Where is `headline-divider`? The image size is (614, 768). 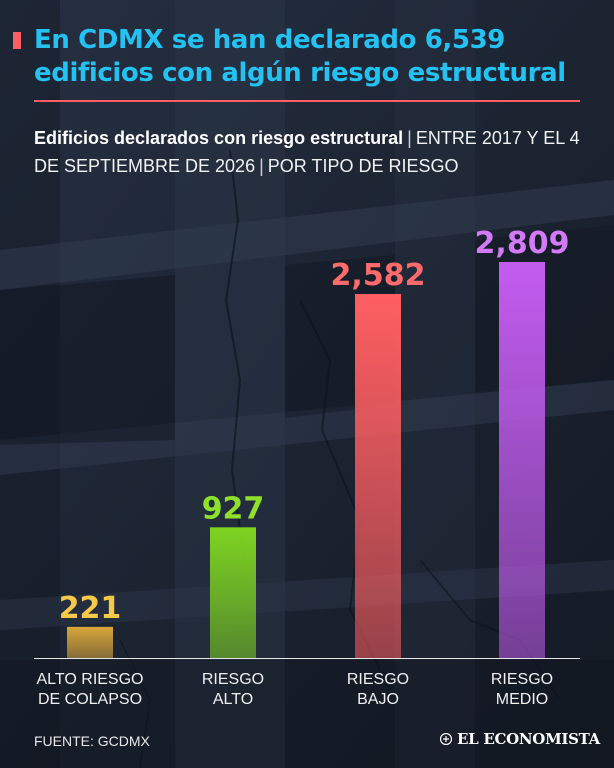 headline-divider is located at coordinates (307, 101).